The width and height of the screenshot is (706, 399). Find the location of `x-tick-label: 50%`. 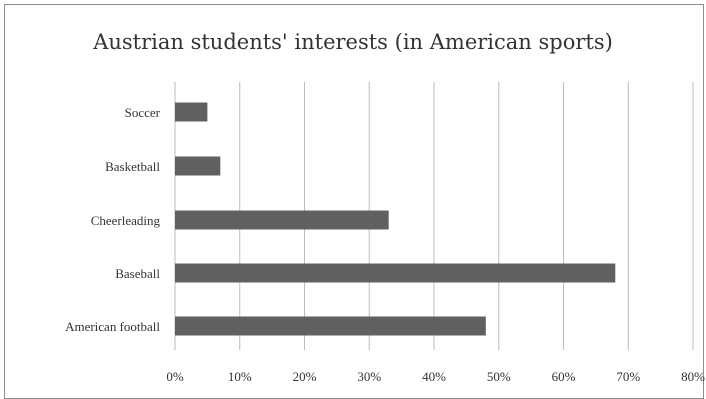

x-tick-label: 50% is located at coordinates (499, 376).